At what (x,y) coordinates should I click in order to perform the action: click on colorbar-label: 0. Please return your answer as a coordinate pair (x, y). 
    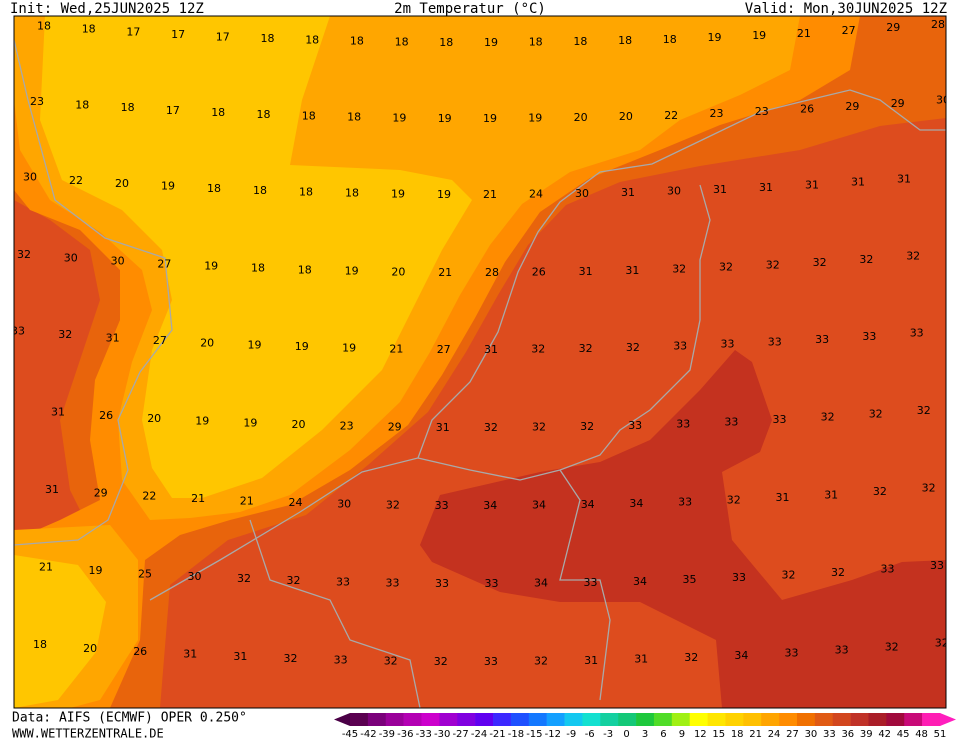
    Looking at the image, I should click on (626, 734).